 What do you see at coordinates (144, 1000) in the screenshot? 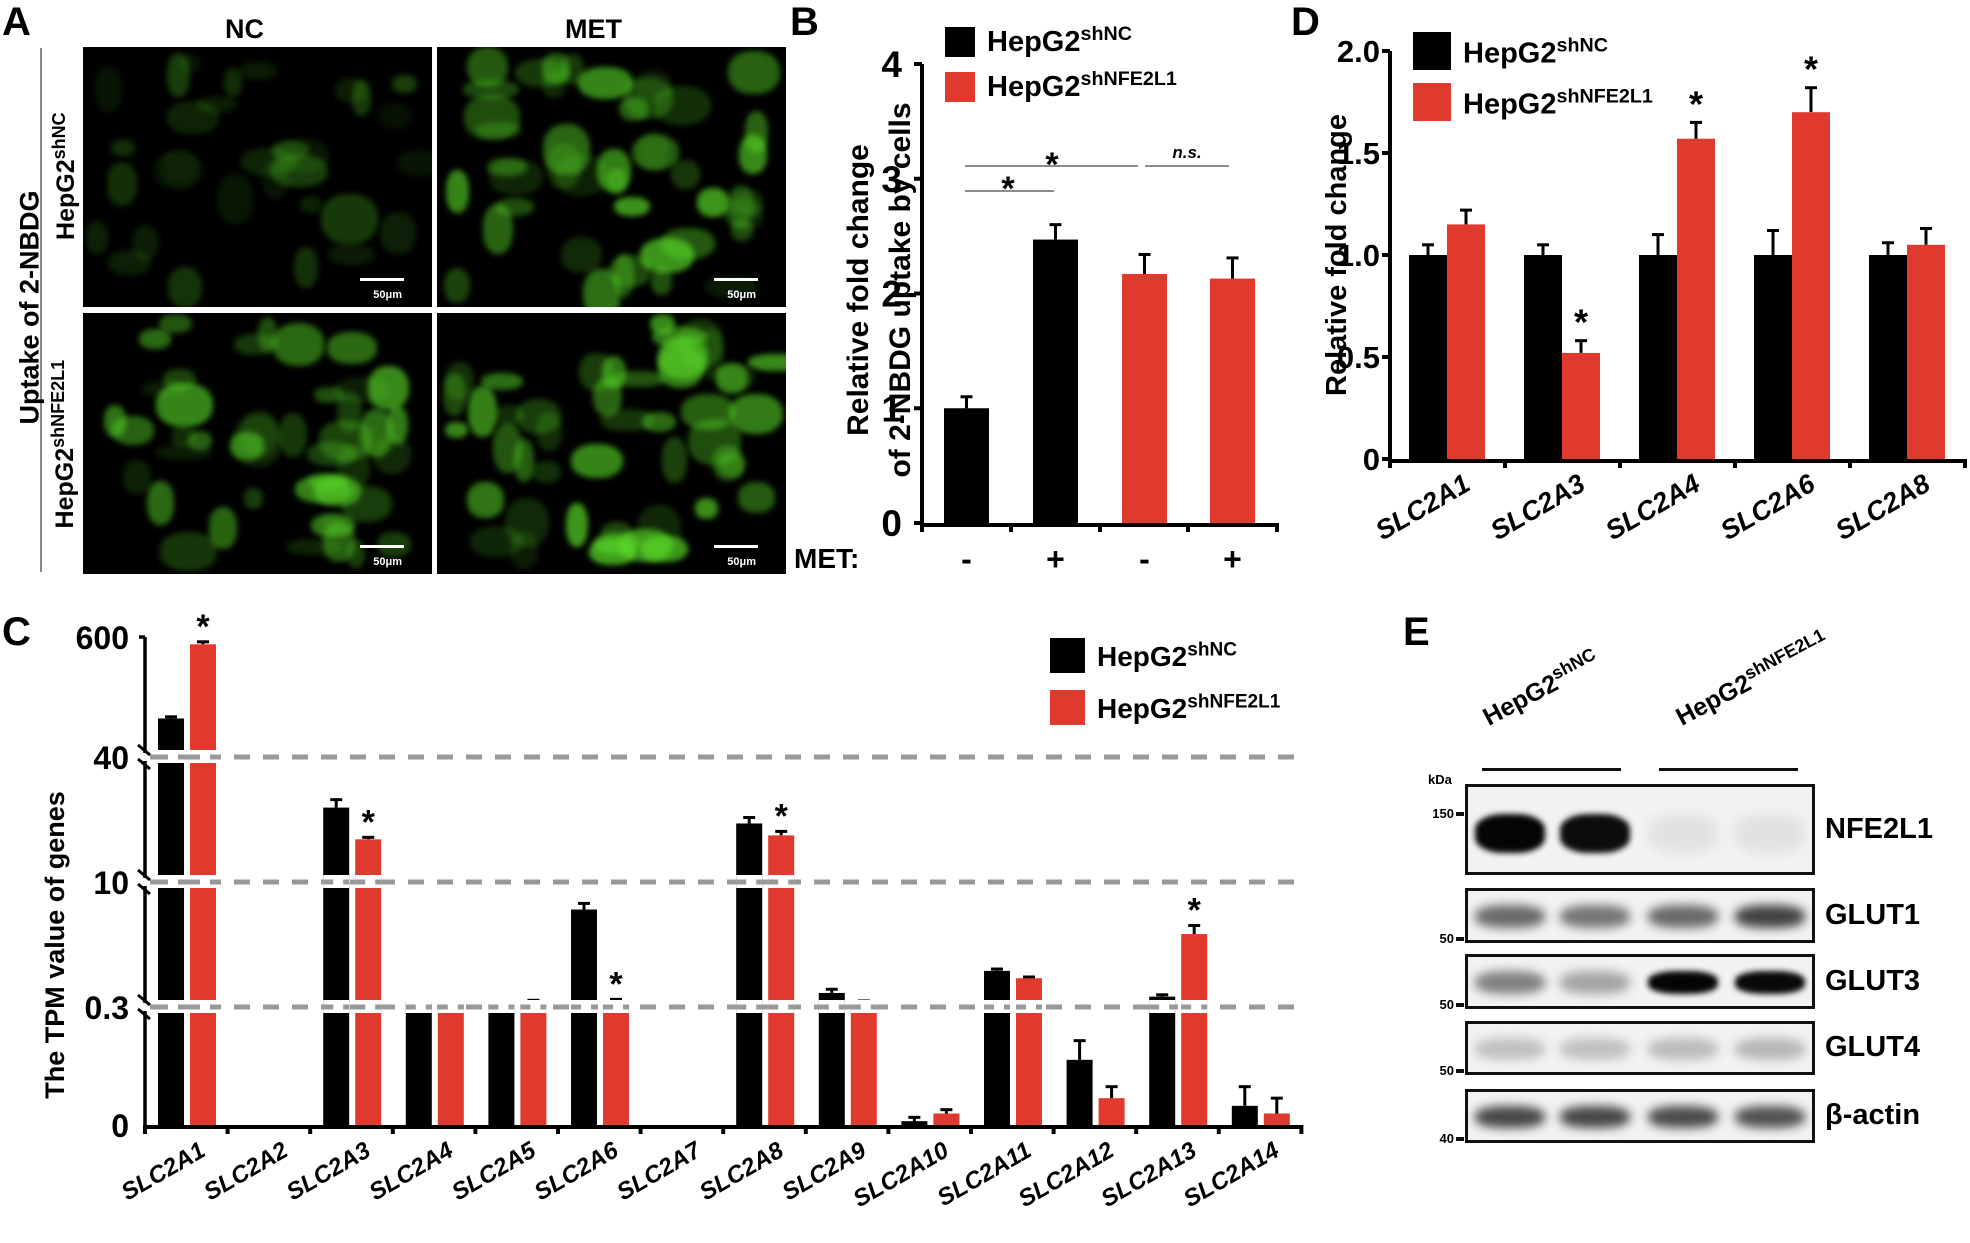
I see `axis-break-mark` at bounding box center [144, 1000].